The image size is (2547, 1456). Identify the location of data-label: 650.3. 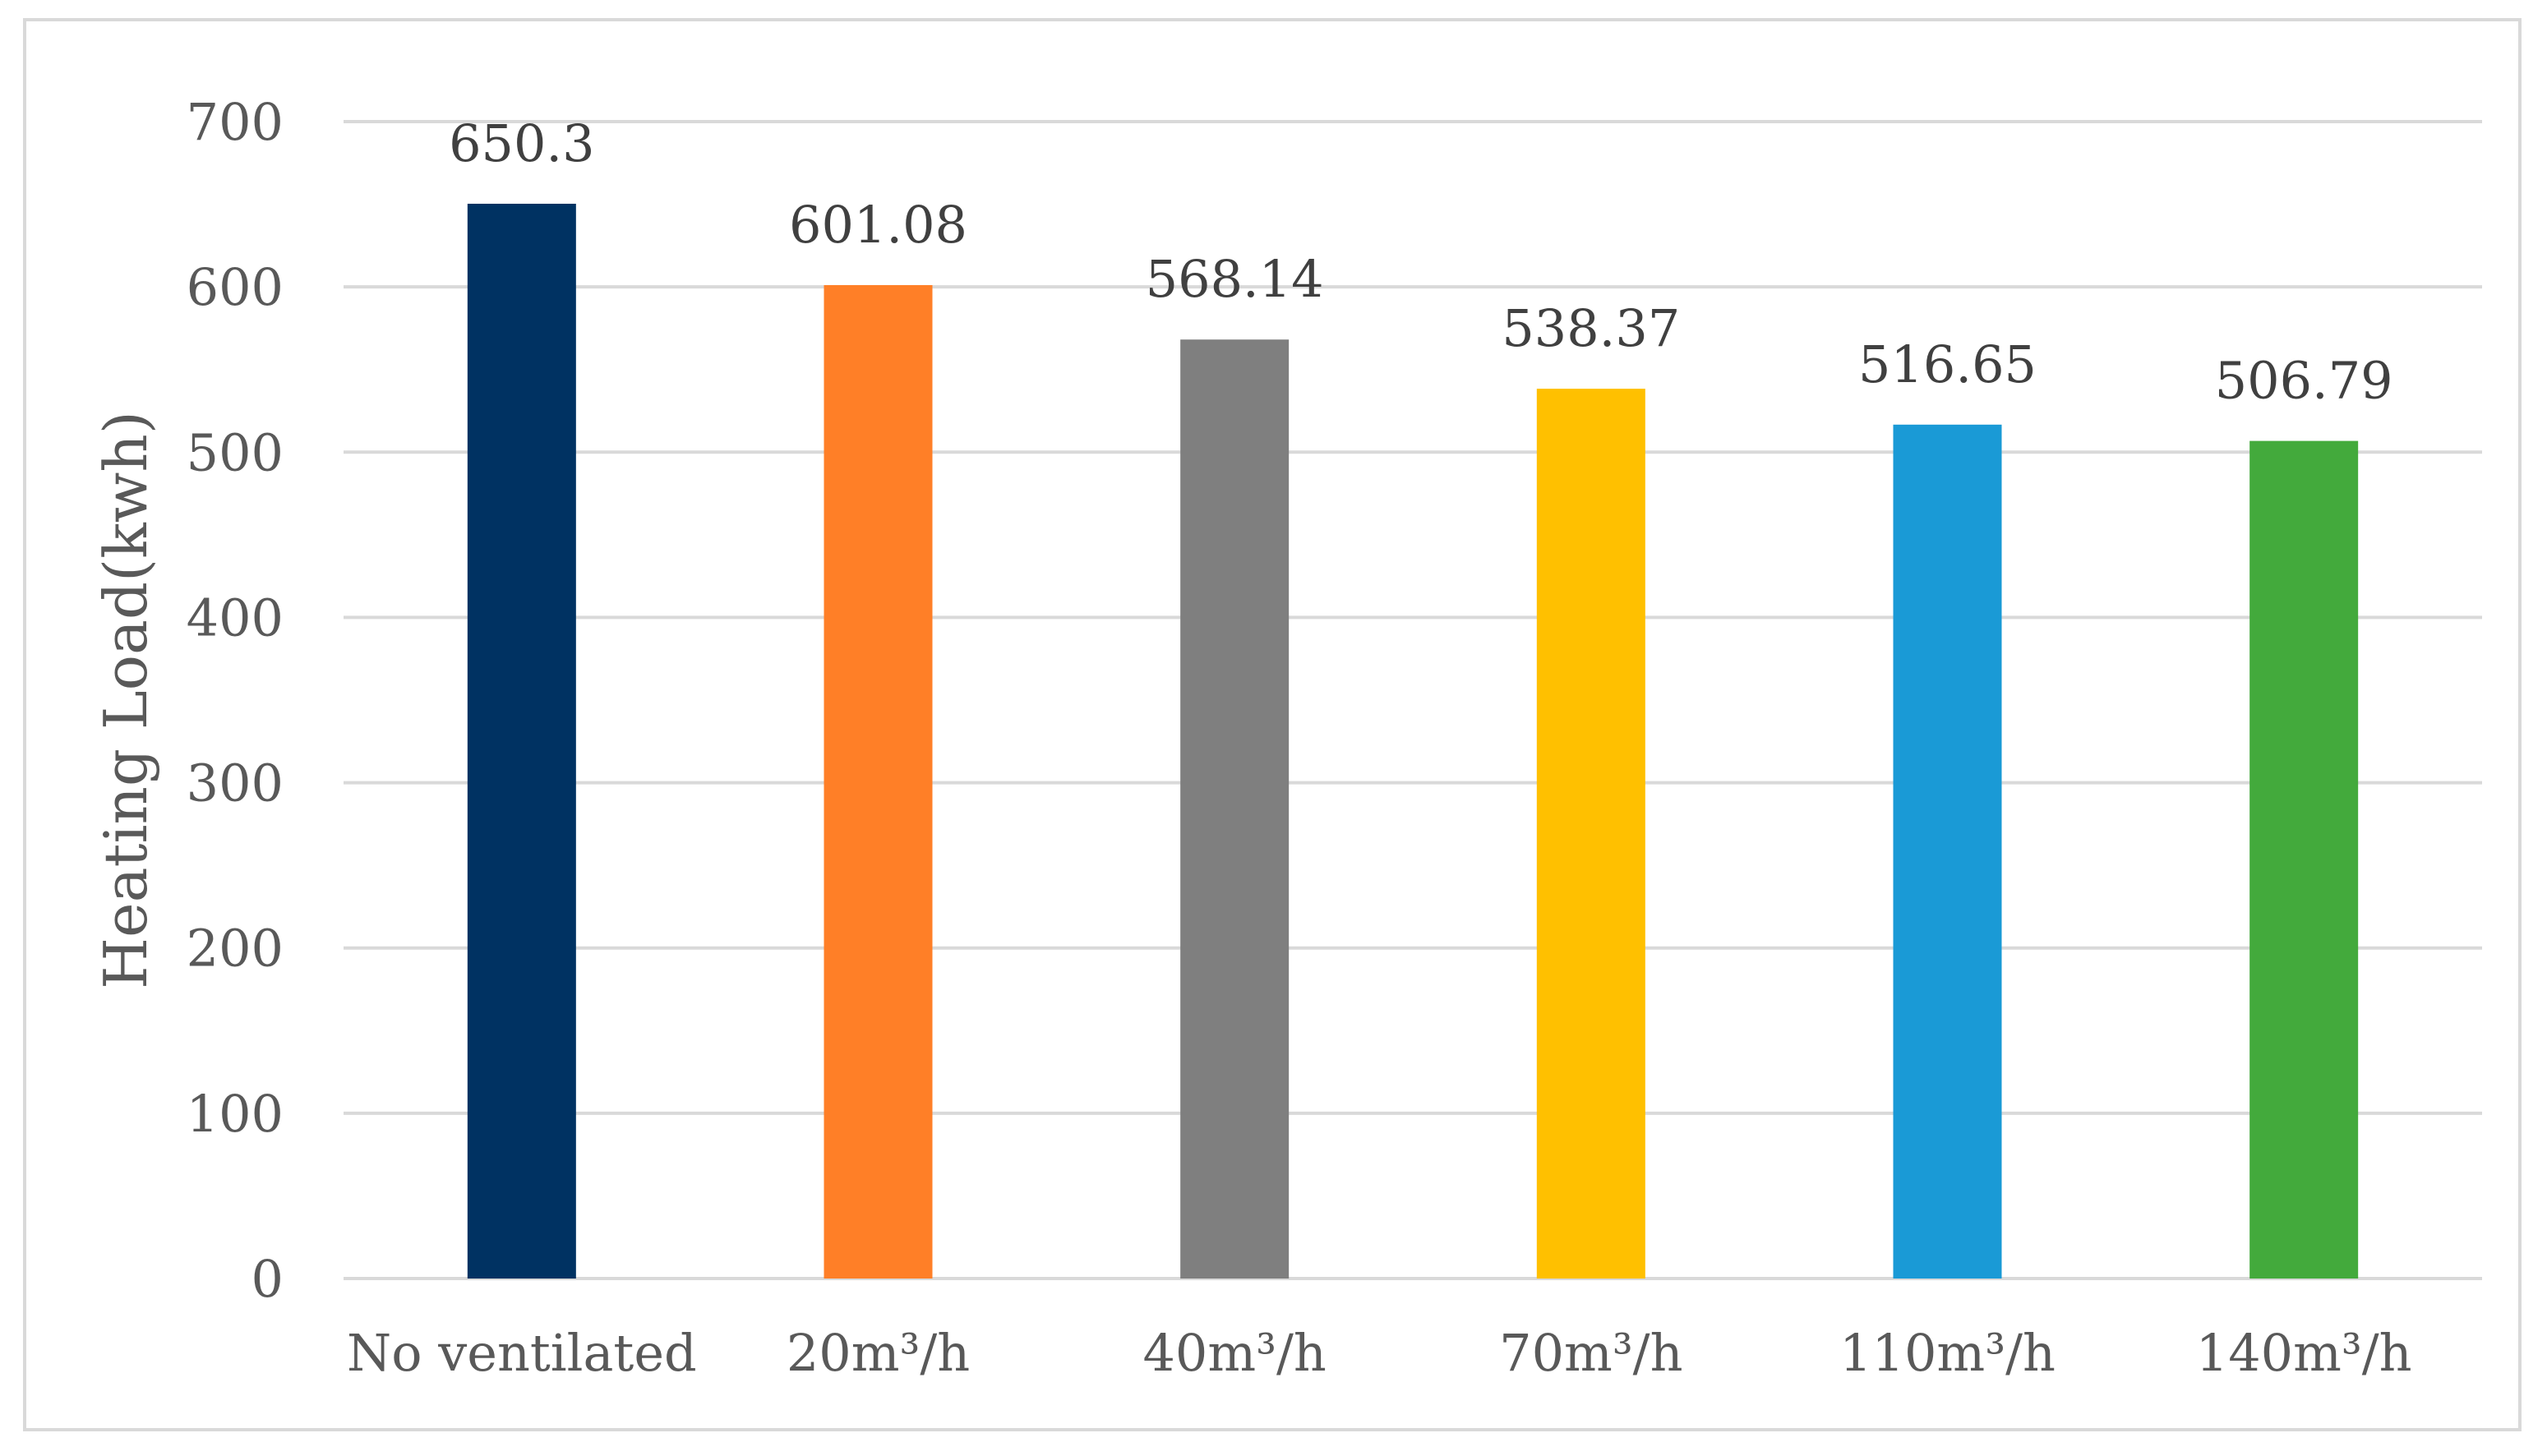
(522, 143).